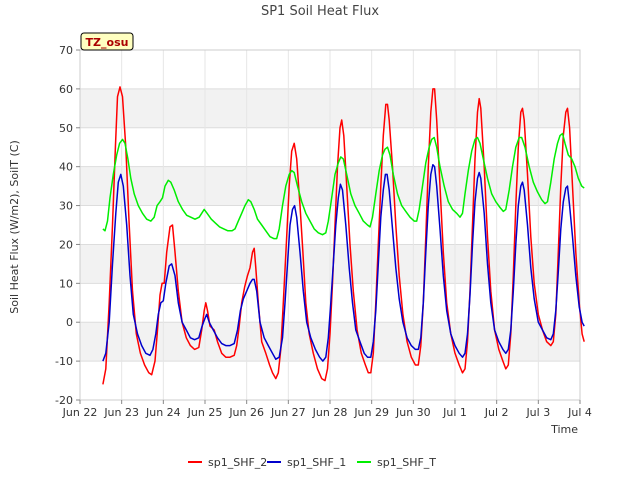 The width and height of the screenshot is (640, 480). I want to click on x-tick-label: Jul 2, so click(496, 412).